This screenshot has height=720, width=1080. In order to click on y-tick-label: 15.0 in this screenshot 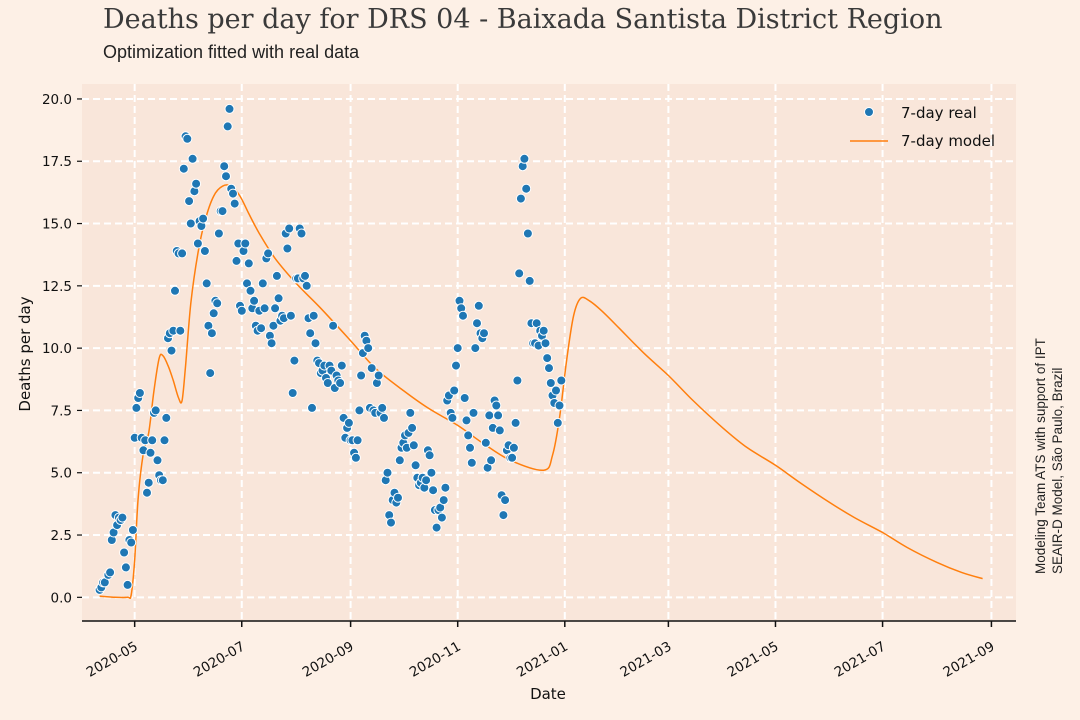, I will do `click(57, 225)`.